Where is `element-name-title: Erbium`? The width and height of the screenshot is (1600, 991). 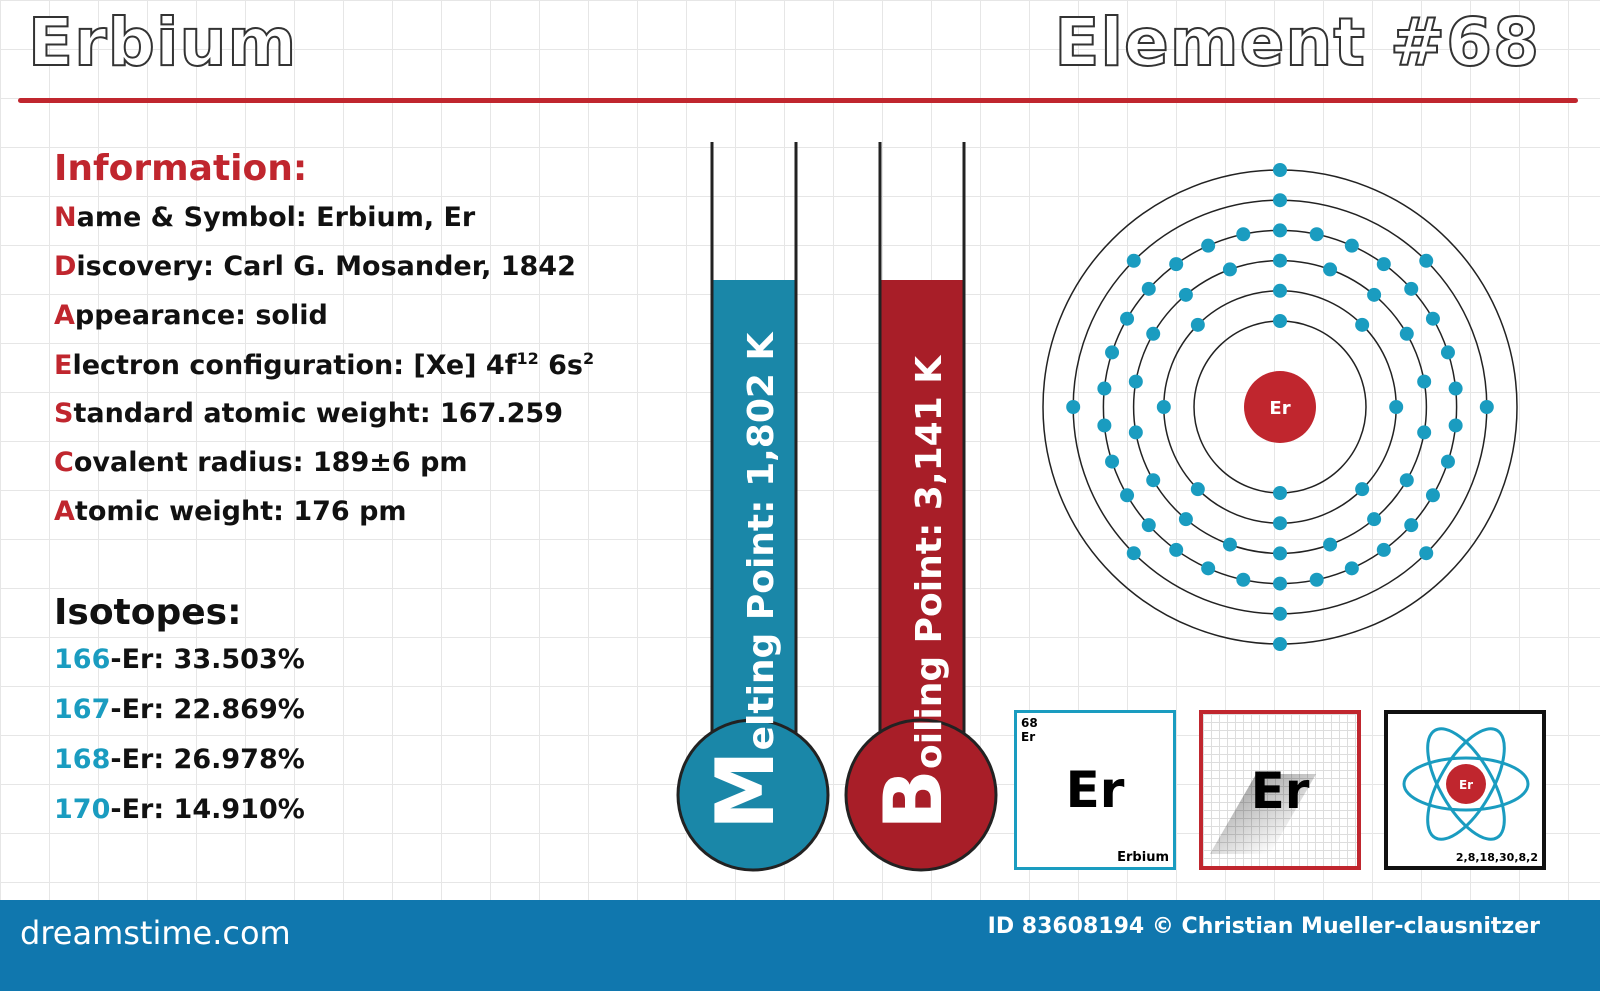
element-name-title: Erbium is located at coordinates (162, 42).